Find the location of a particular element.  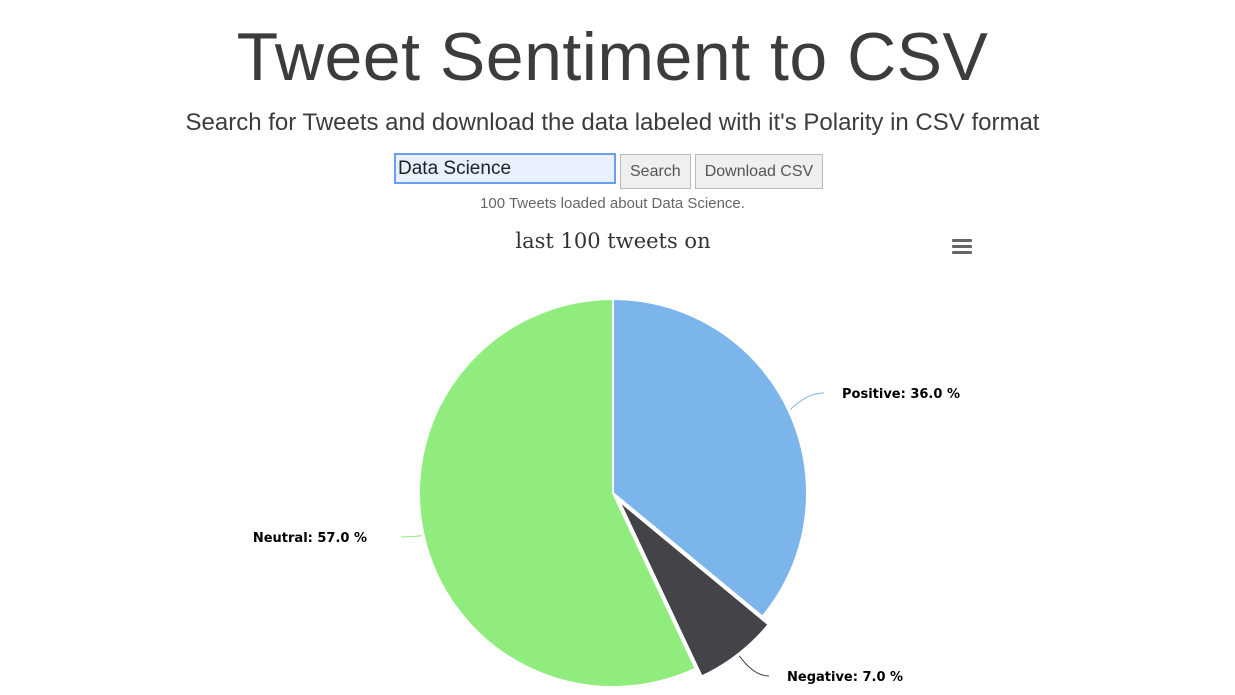

chart-title: last 100 tweets on is located at coordinates (612, 241).